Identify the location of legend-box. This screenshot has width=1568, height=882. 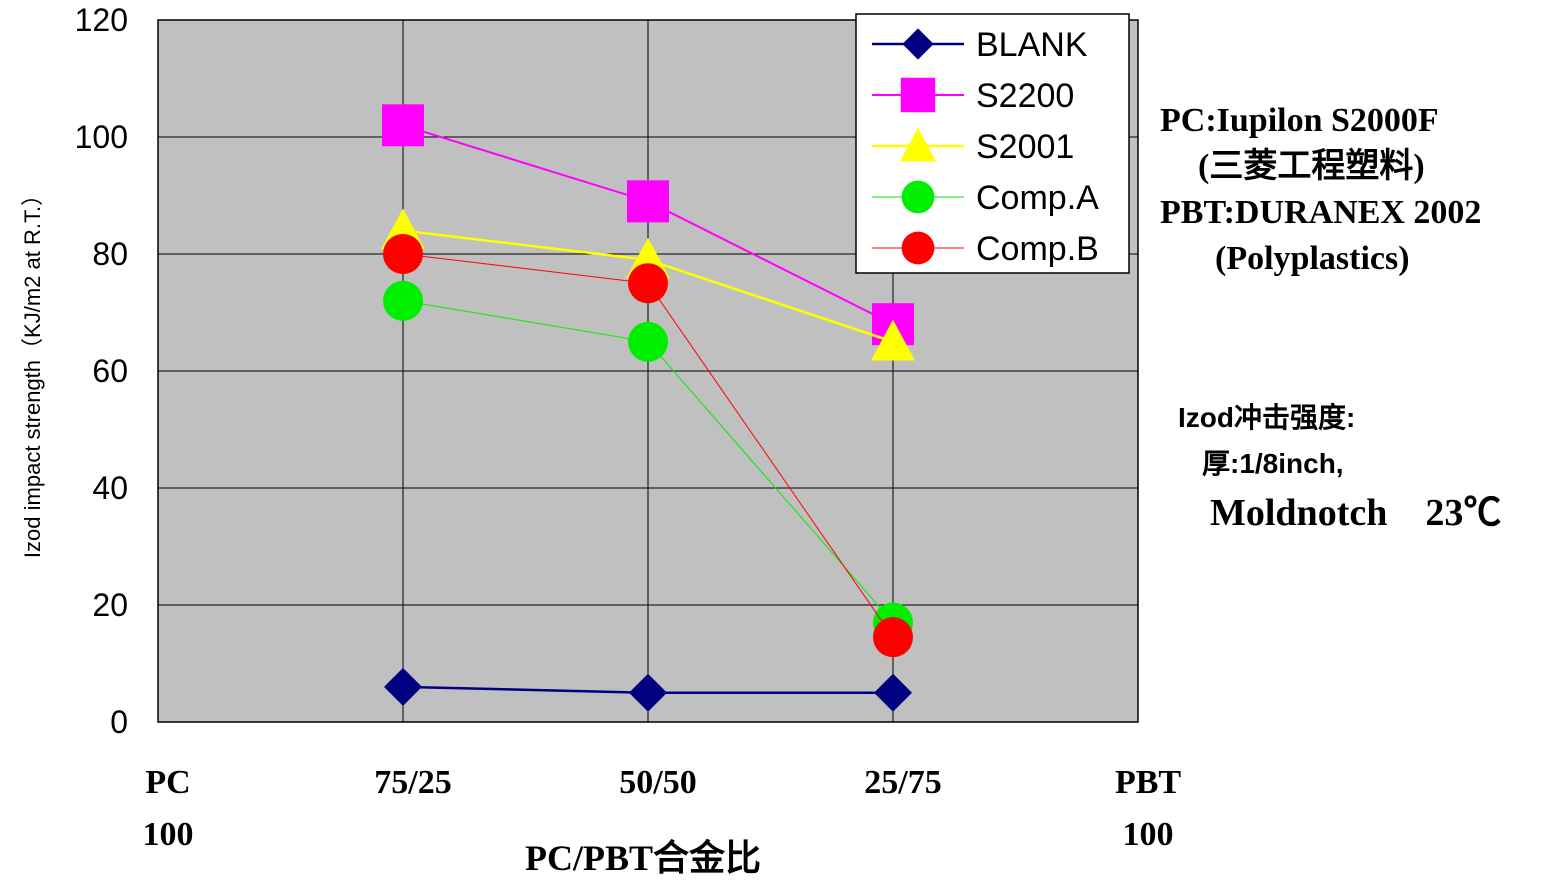
(992, 143).